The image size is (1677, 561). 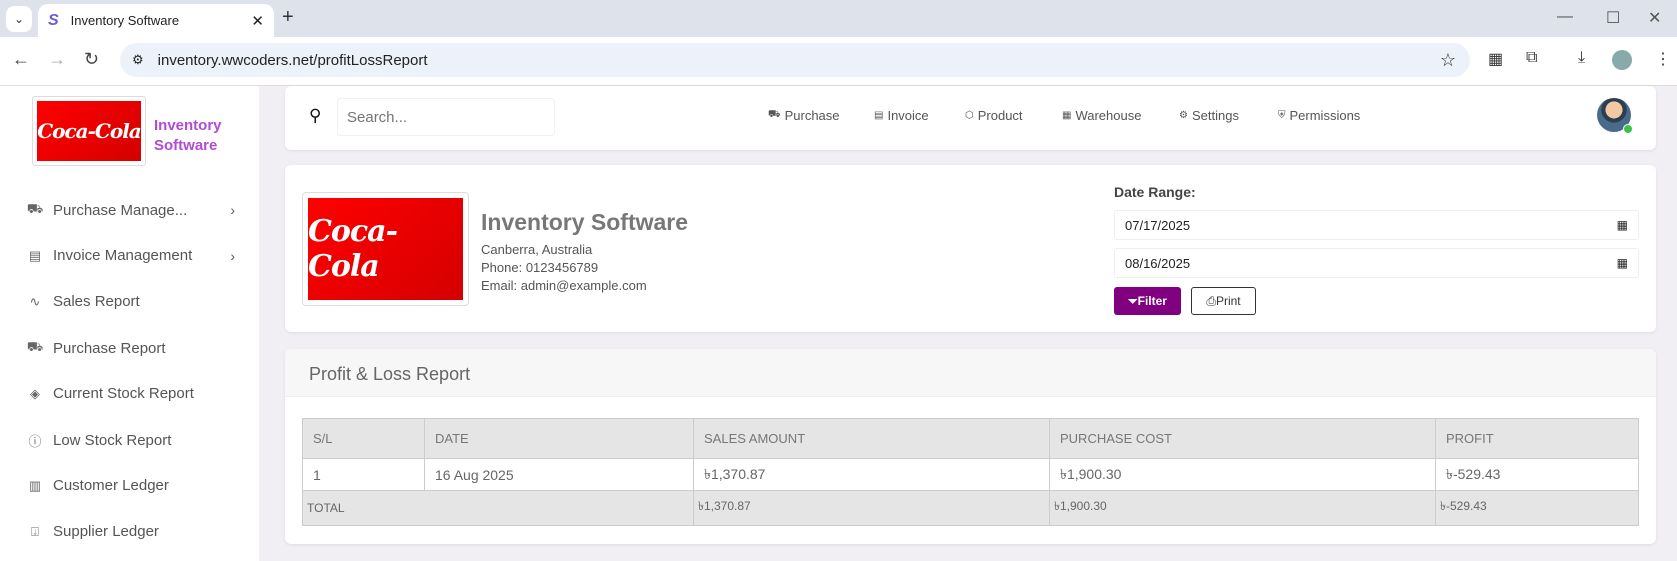 I want to click on favicon-icon: S, so click(x=53, y=20).